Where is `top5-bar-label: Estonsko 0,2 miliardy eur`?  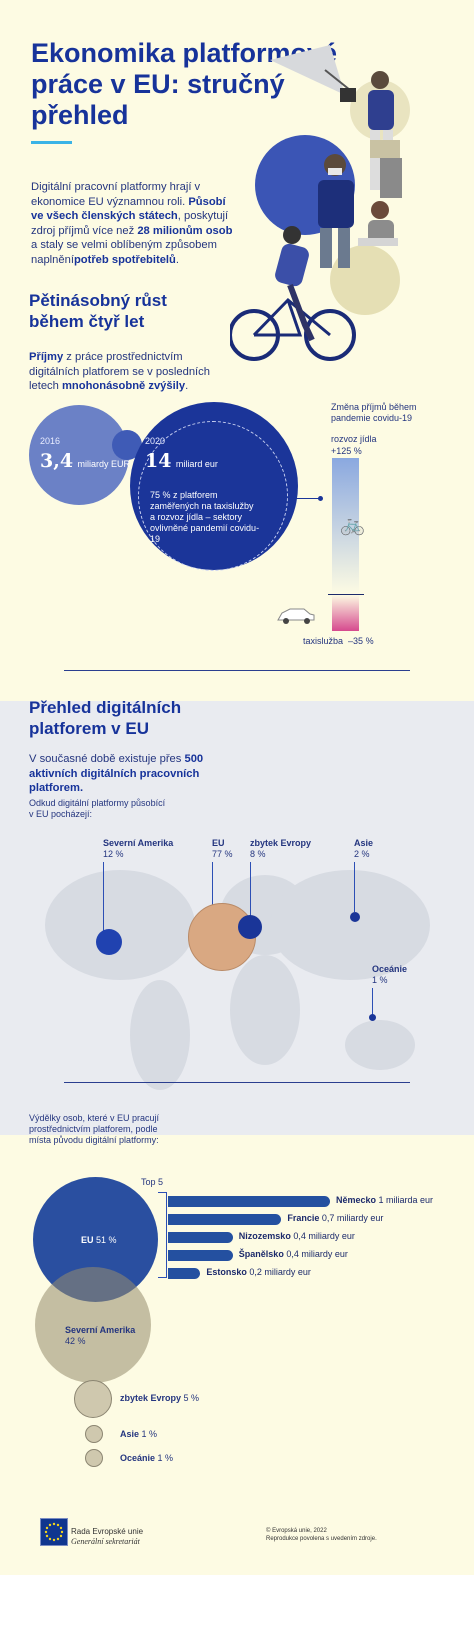 top5-bar-label: Estonsko 0,2 miliardy eur is located at coordinates (258, 1272).